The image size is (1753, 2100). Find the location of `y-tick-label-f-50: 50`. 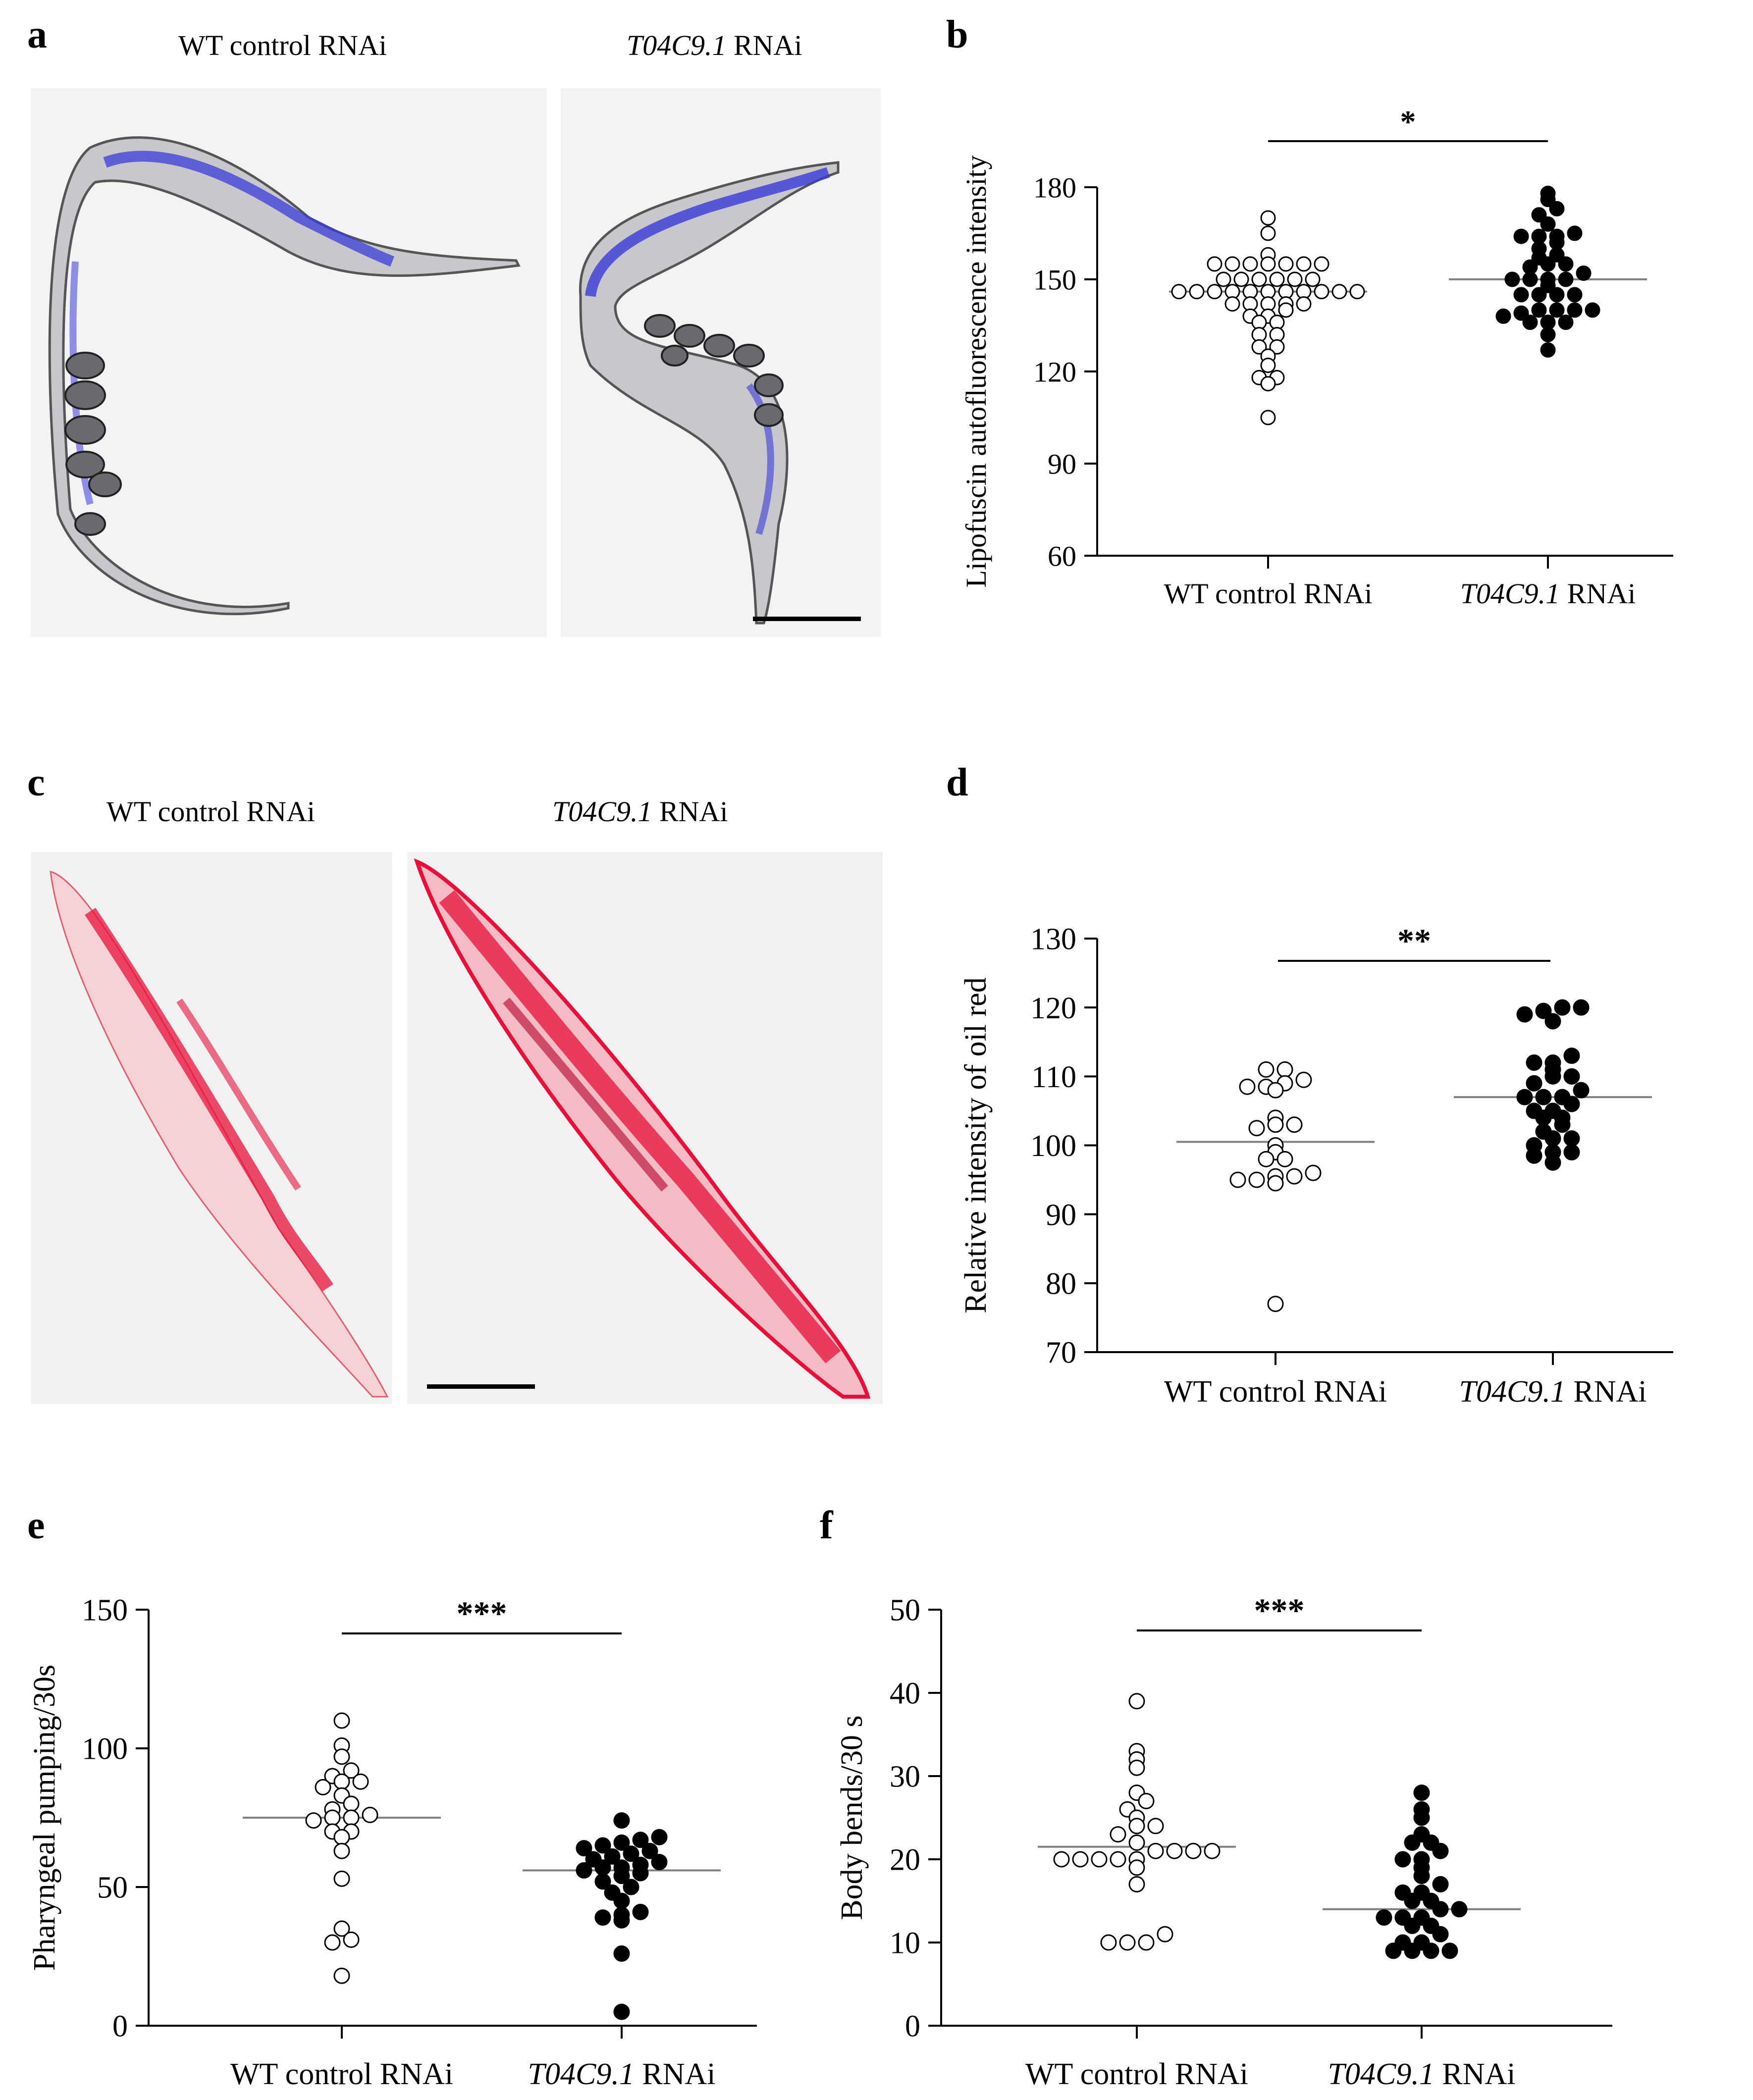

y-tick-label-f-50: 50 is located at coordinates (905, 1611).